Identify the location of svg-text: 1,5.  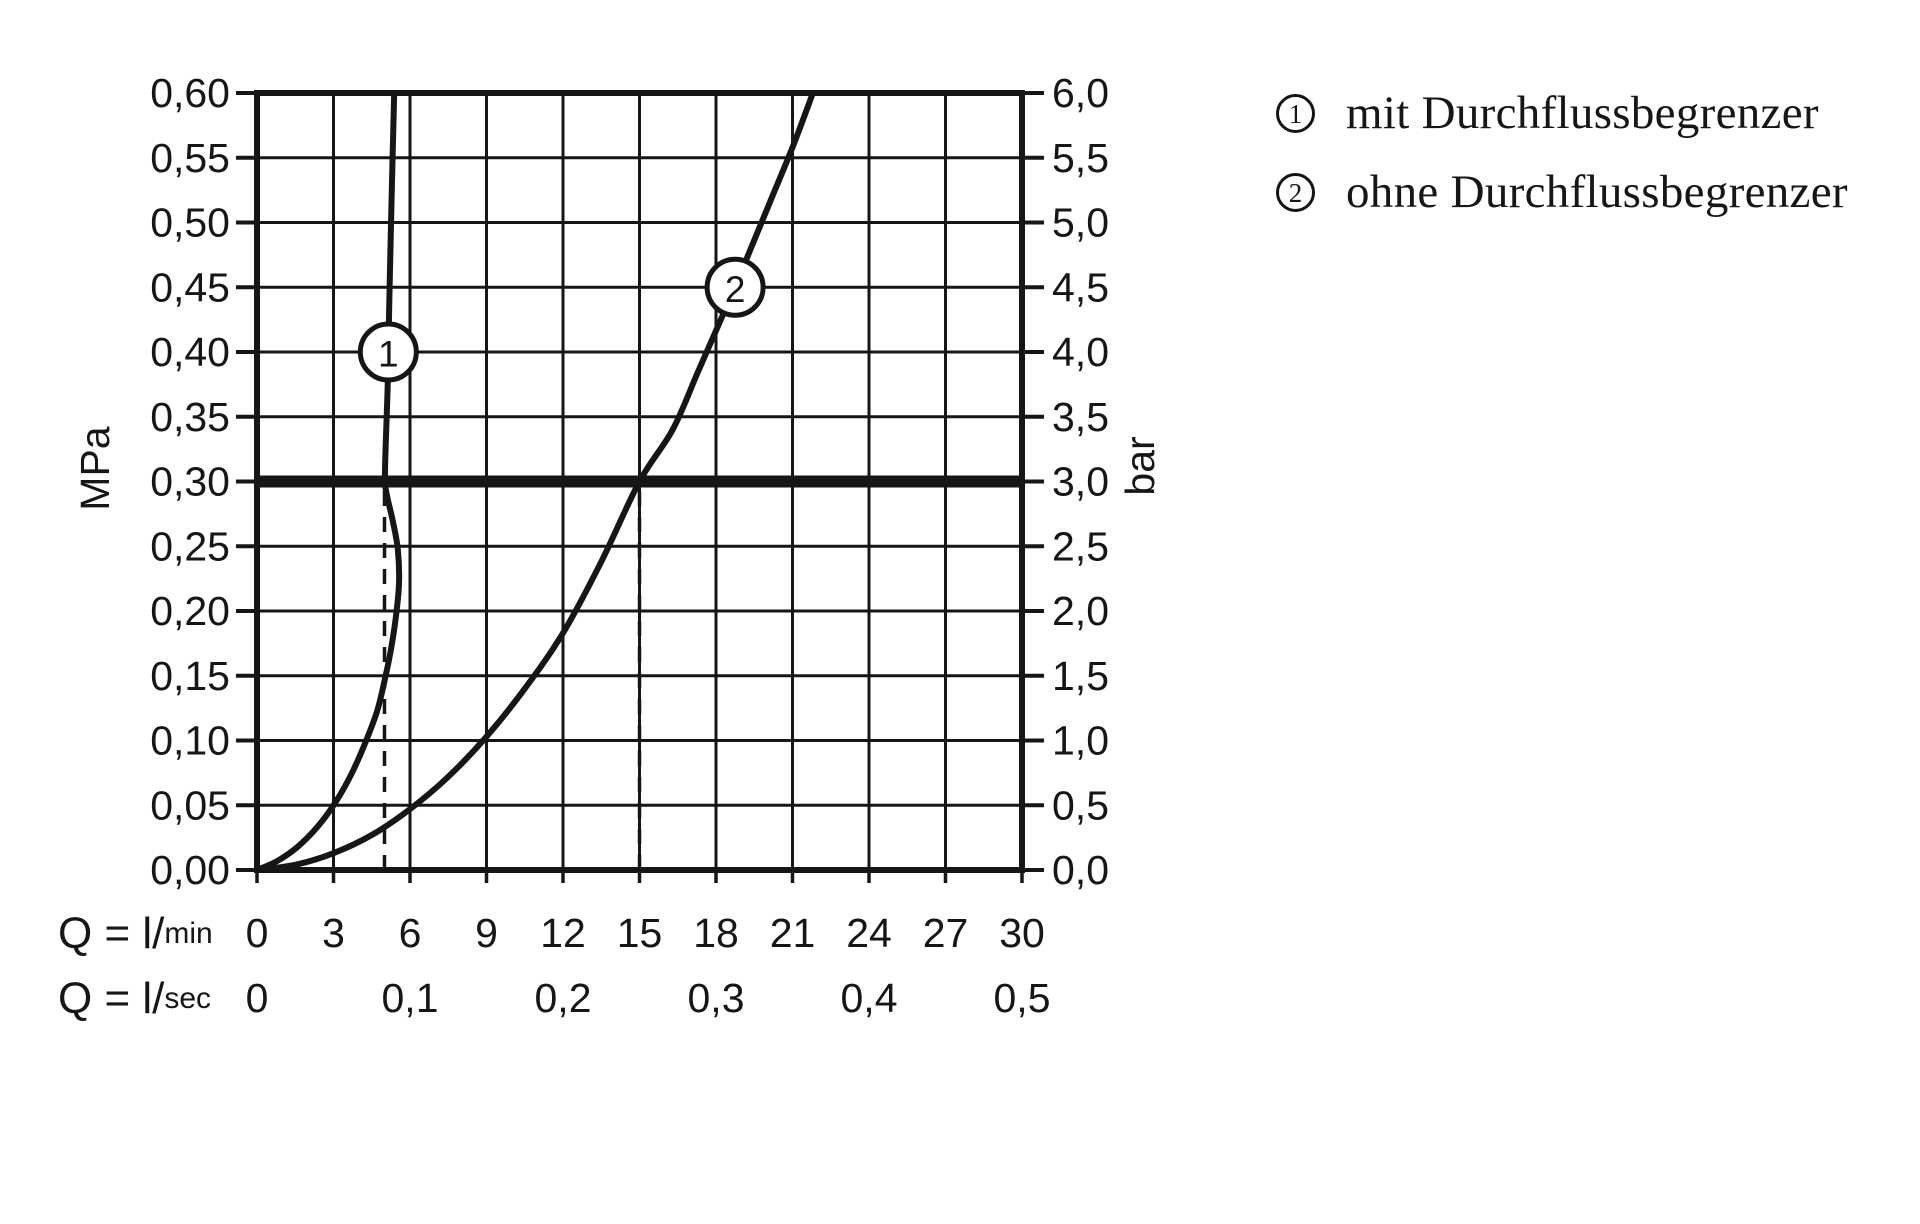
(1080, 676).